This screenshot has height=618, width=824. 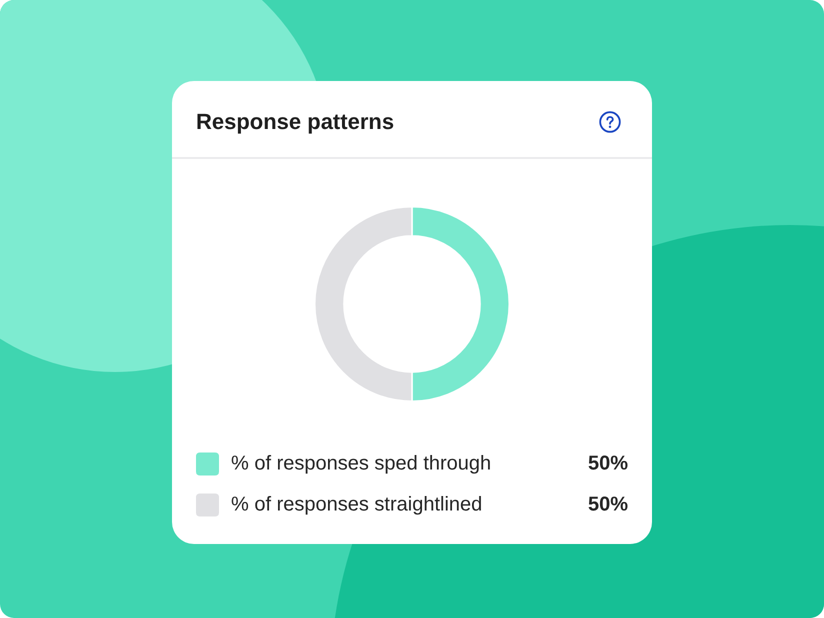 What do you see at coordinates (361, 463) in the screenshot?
I see `legend-label: % of responses sped through` at bounding box center [361, 463].